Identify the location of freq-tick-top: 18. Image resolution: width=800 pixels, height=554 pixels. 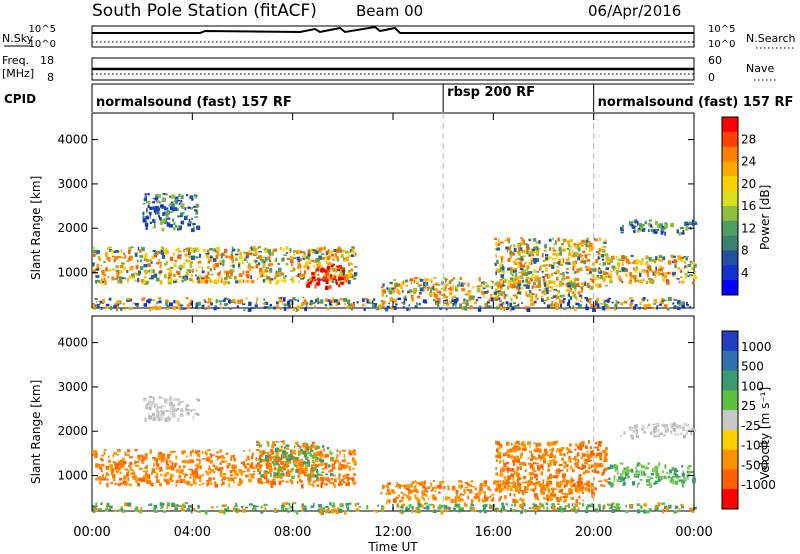
(47, 60).